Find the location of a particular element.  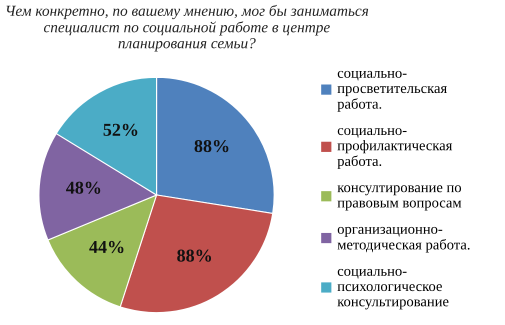

legend-label: социально-профилактическая работа. is located at coordinates (394, 148).